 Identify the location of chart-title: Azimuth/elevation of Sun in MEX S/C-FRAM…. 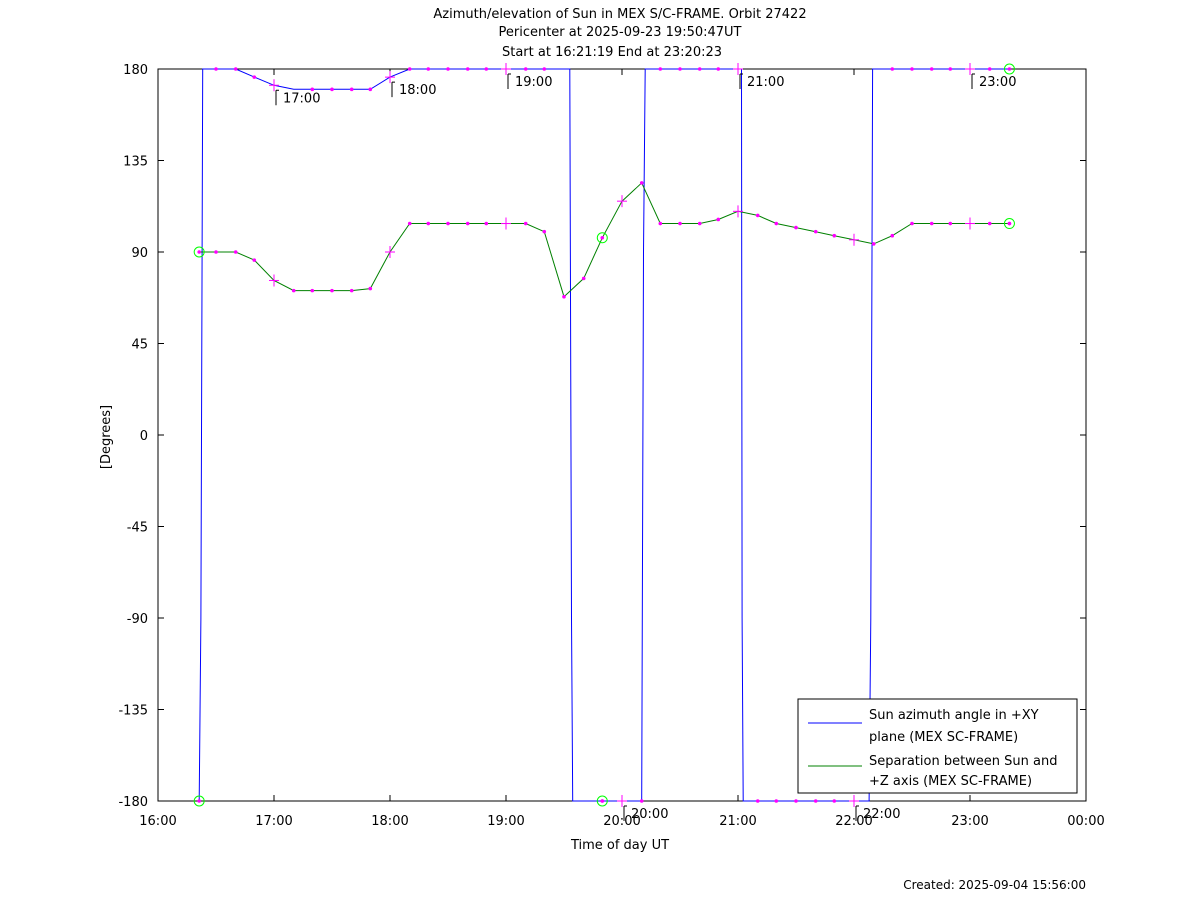
(619, 14).